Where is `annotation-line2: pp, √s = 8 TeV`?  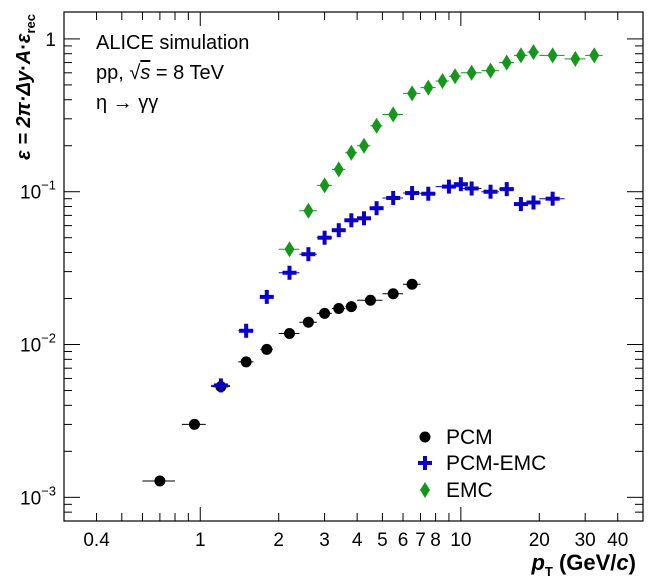
annotation-line2: pp, √s = 8 TeV is located at coordinates (160, 73).